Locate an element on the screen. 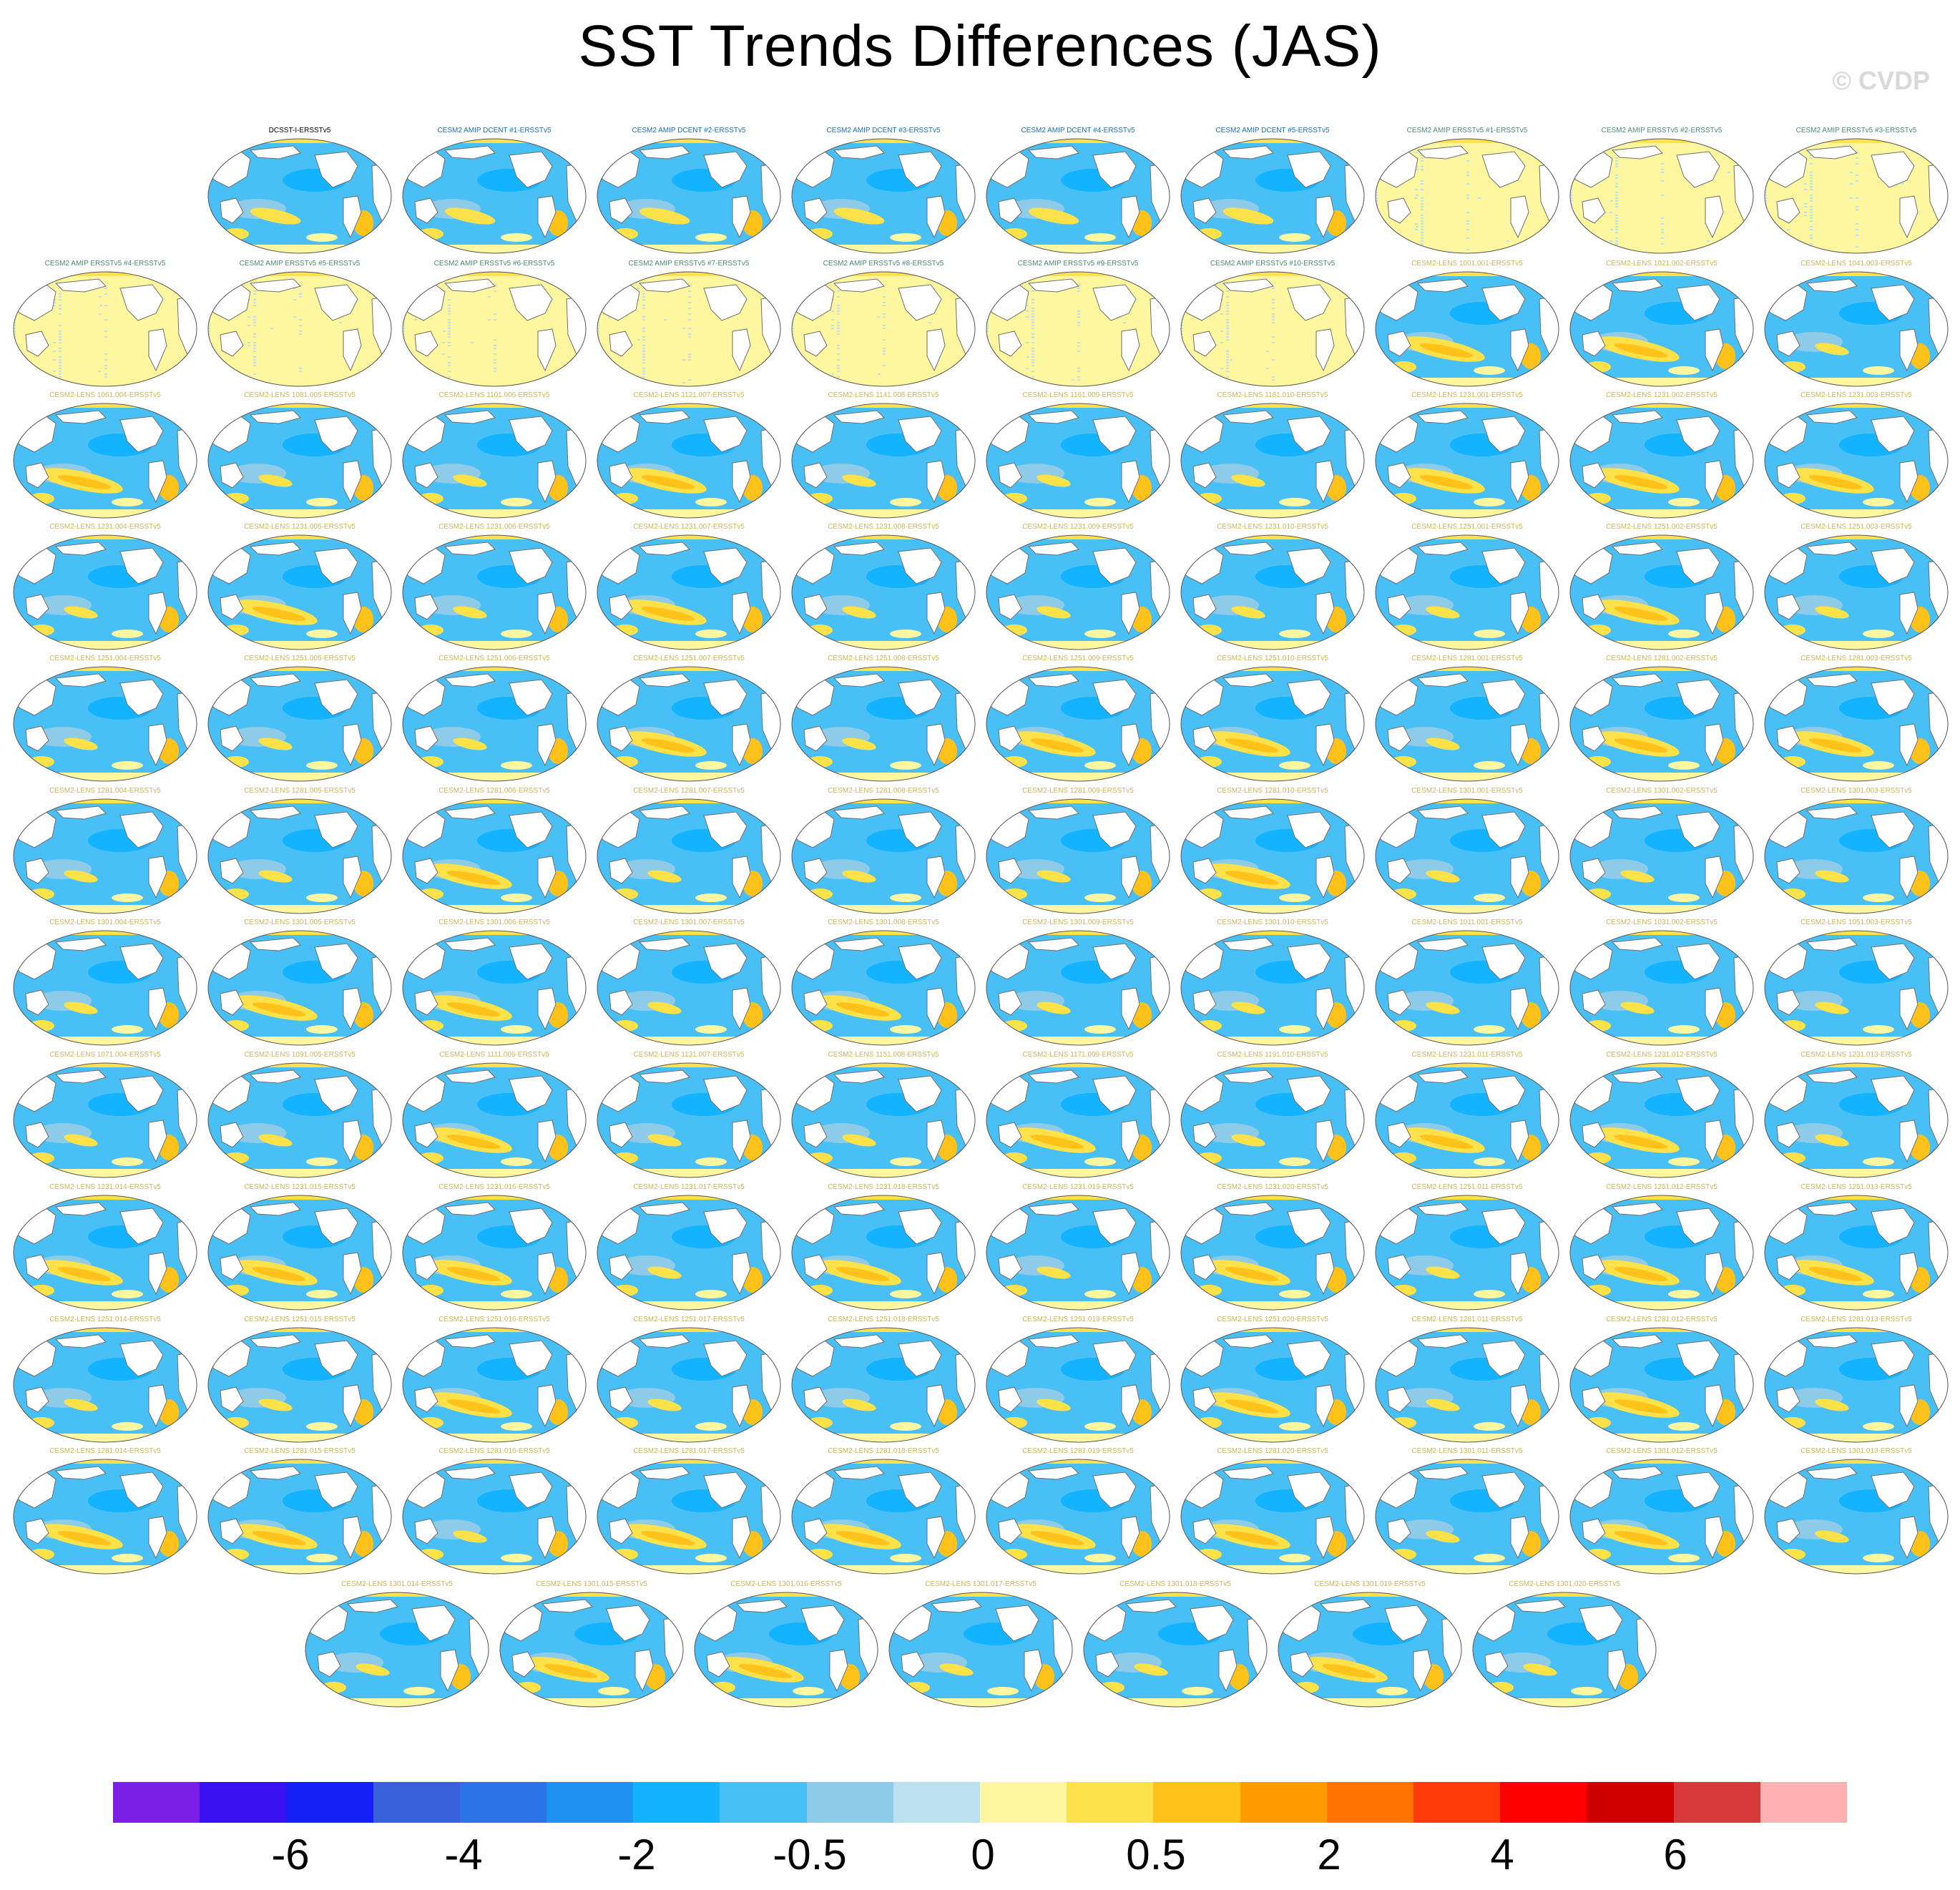 The width and height of the screenshot is (1960, 1890). map-panel: CESM2-LENS 1301.011-ERSSTv5 is located at coordinates (1467, 1510).